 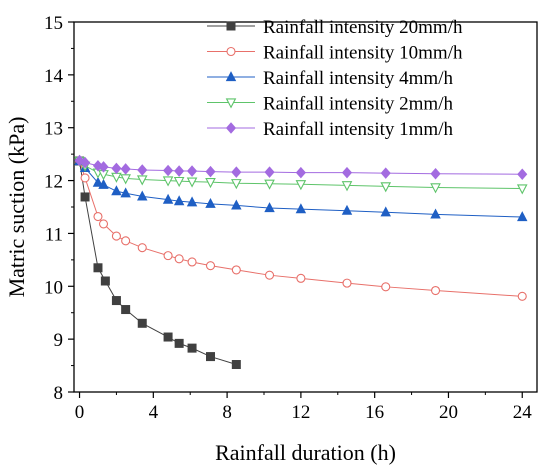 I want to click on y-tick-label: 12, so click(x=53, y=182).